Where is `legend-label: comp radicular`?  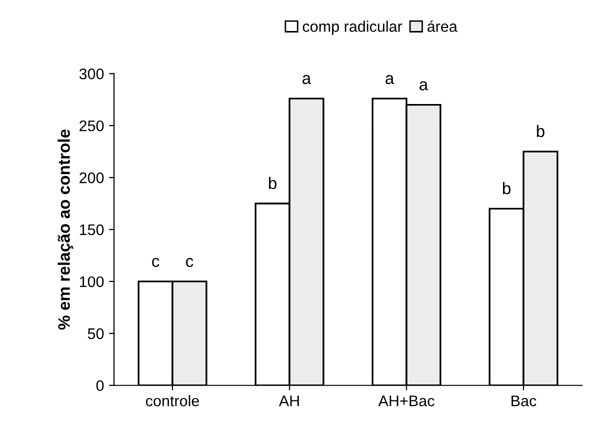
legend-label: comp radicular is located at coordinates (352, 27).